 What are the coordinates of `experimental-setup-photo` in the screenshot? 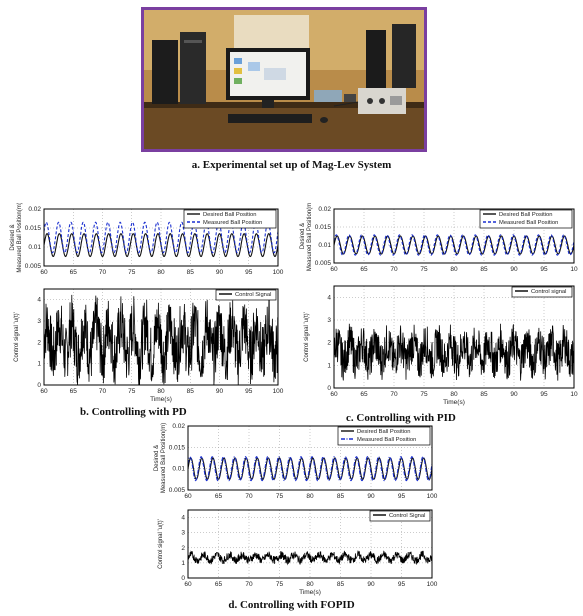 It's located at (284, 79).